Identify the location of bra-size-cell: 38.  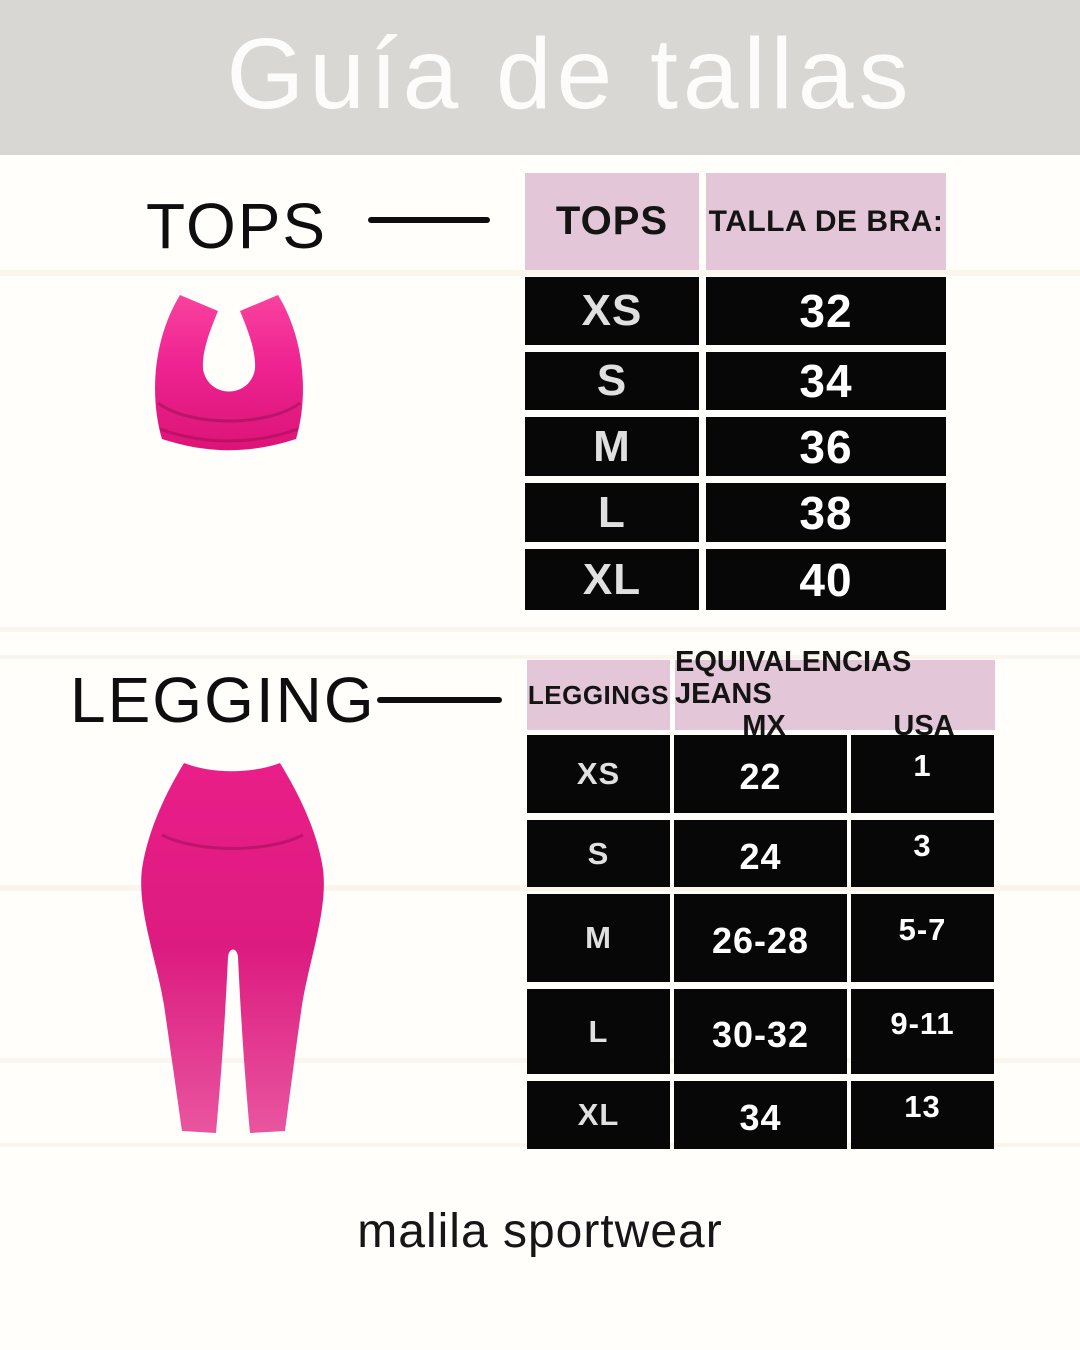
(826, 512).